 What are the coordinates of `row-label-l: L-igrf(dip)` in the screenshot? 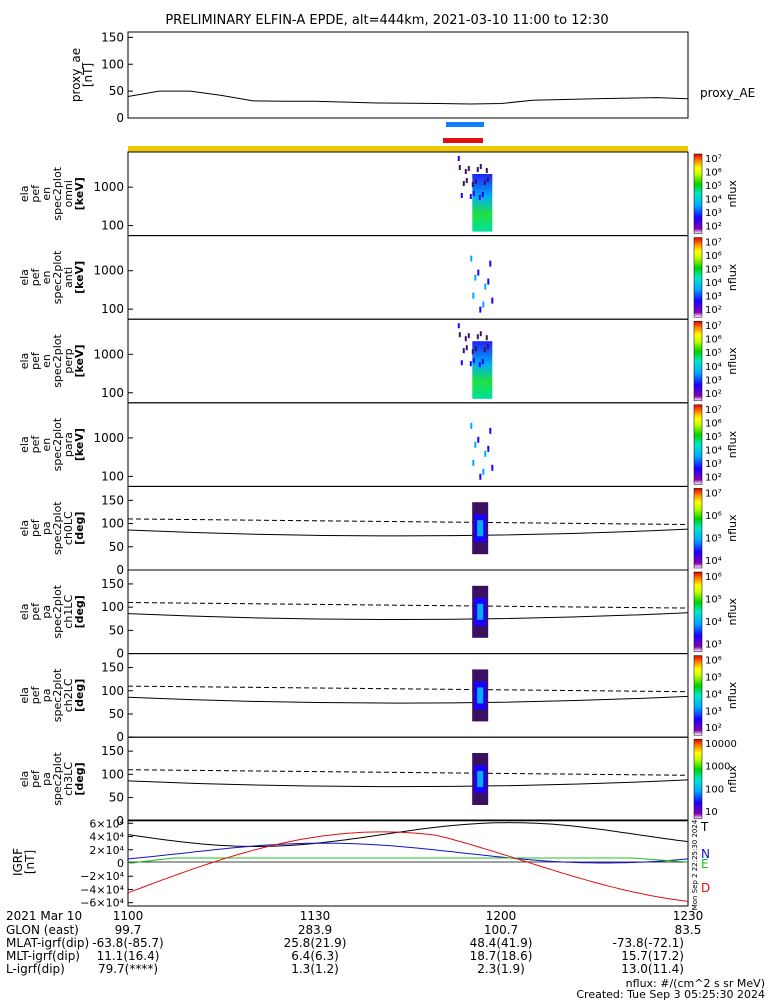 It's located at (35, 969).